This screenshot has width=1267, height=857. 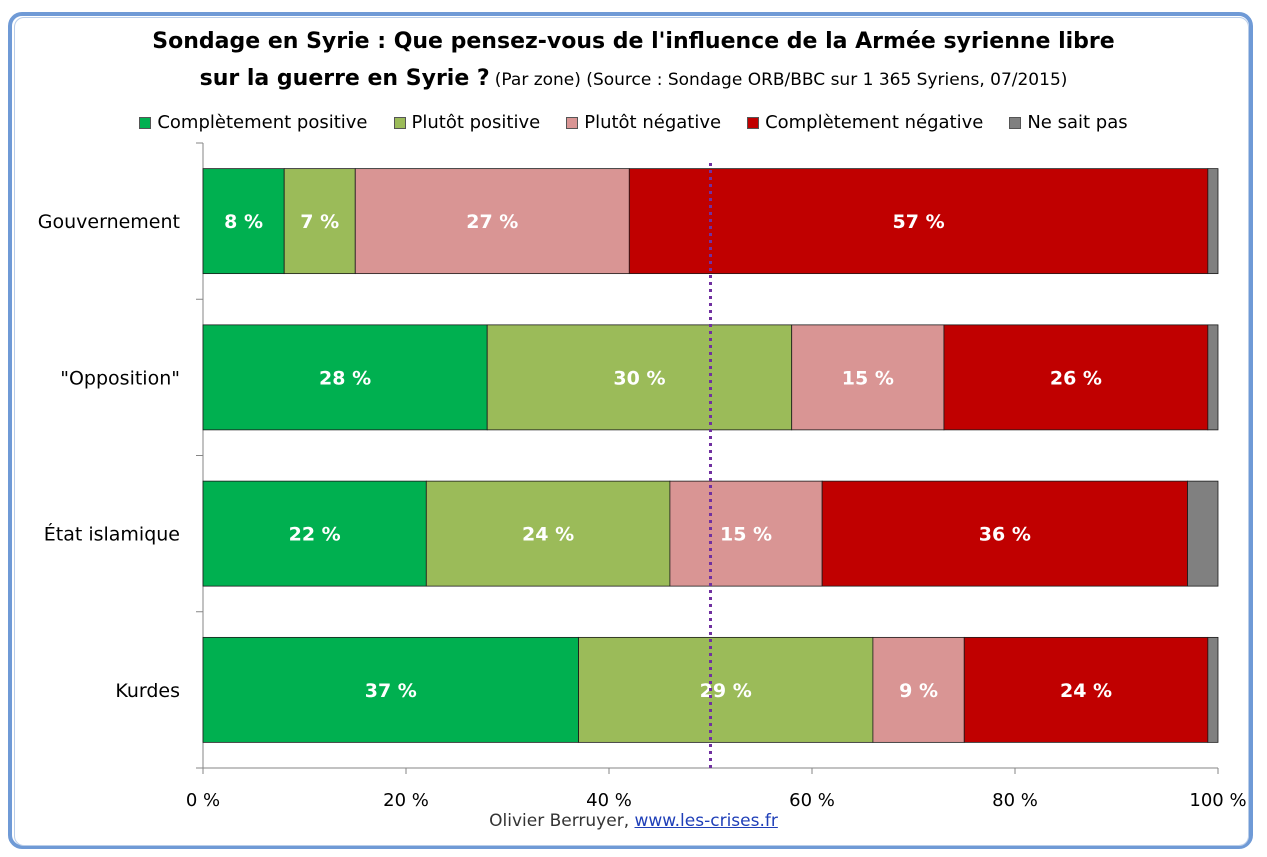 I want to click on legend-label: Complètement négative, so click(x=874, y=122).